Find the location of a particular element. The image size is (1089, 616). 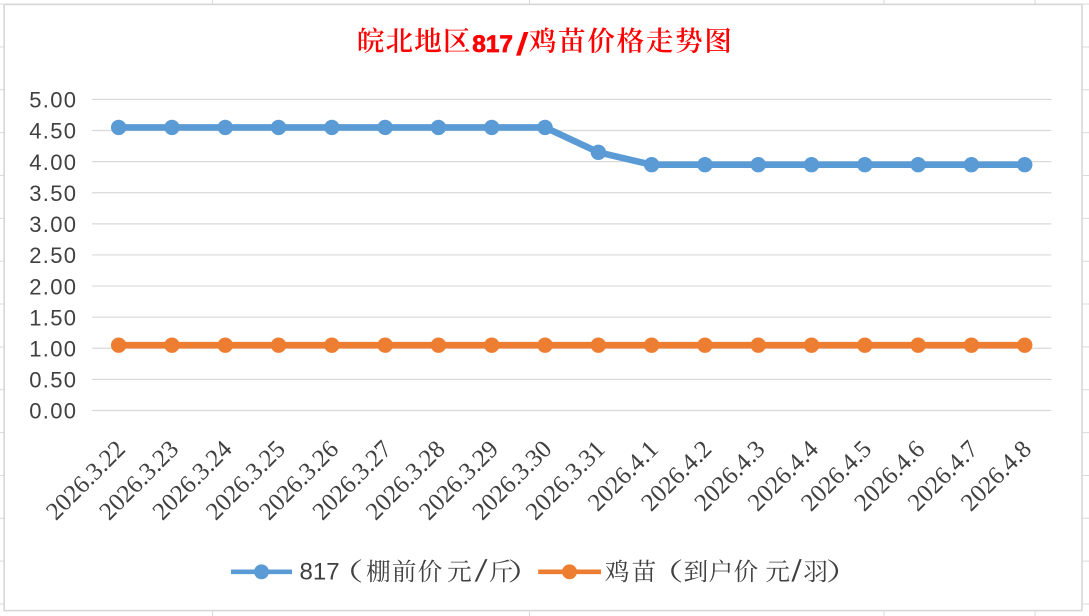

svg-text: 1.50 is located at coordinates (53, 317).